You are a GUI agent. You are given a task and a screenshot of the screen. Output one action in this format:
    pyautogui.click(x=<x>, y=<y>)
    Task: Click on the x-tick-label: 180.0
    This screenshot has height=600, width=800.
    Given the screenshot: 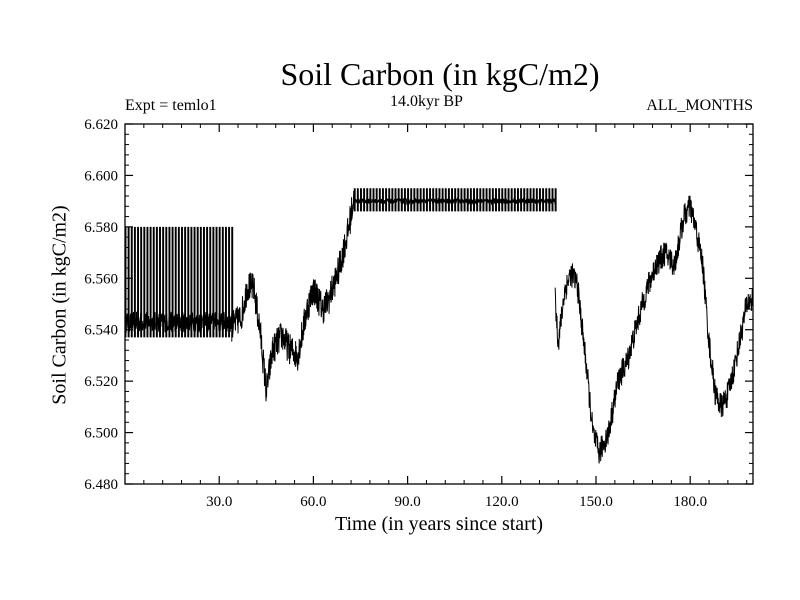 What is the action you would take?
    pyautogui.click(x=690, y=502)
    